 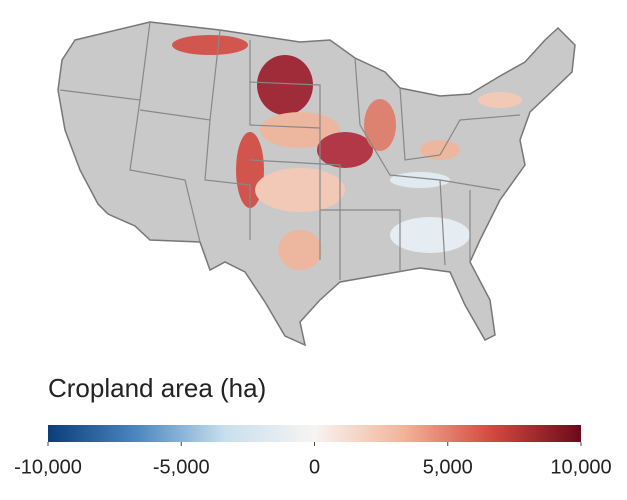 What do you see at coordinates (48, 467) in the screenshot?
I see `tick-label: -10,000` at bounding box center [48, 467].